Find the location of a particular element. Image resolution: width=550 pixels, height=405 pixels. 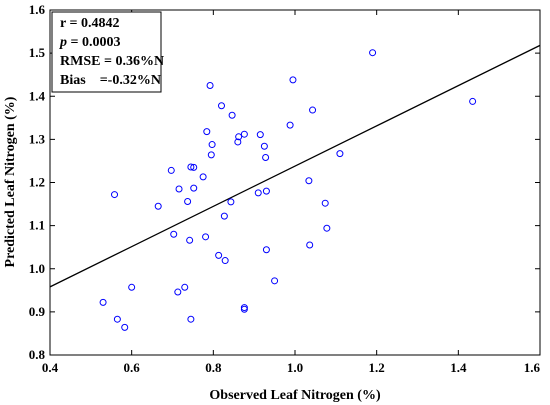

x-axis-title: Observed Leaf Nitrogen (%) is located at coordinates (295, 395).